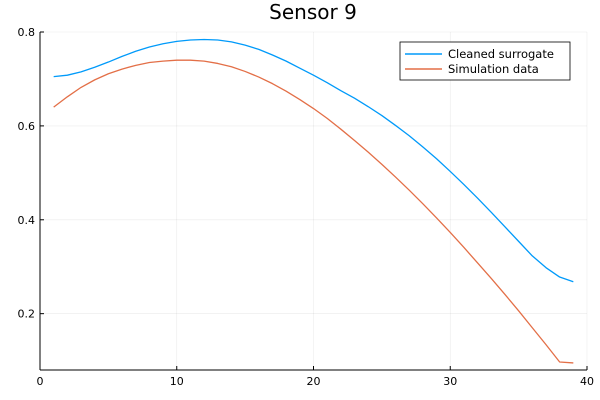 This screenshot has width=600, height=400. Describe the element at coordinates (40, 381) in the screenshot. I see `x-tick-label: 0` at that location.